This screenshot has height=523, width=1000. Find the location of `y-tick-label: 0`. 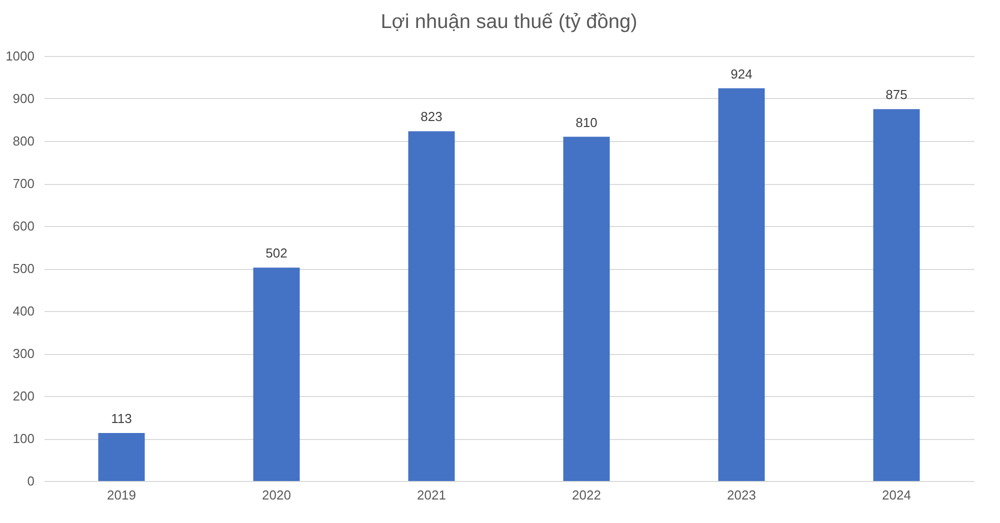

y-tick-label: 0 is located at coordinates (30, 481).